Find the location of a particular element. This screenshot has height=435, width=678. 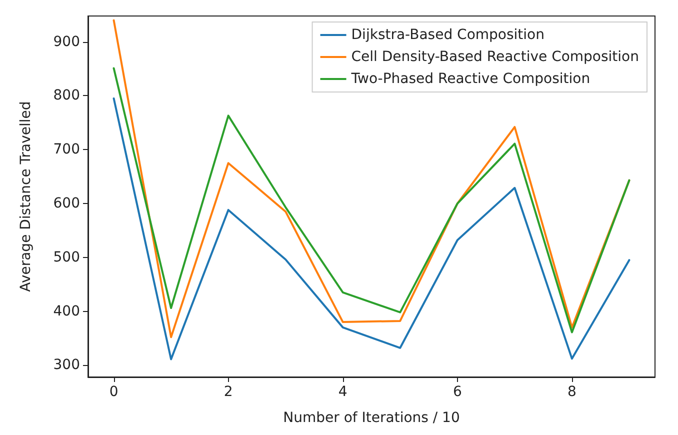

x-tick-label: 0 is located at coordinates (113, 392).